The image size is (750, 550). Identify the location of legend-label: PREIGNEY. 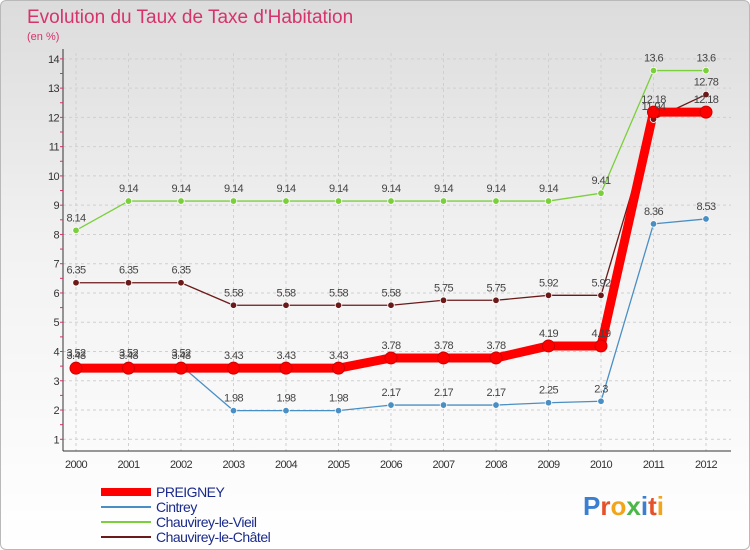
(190, 492).